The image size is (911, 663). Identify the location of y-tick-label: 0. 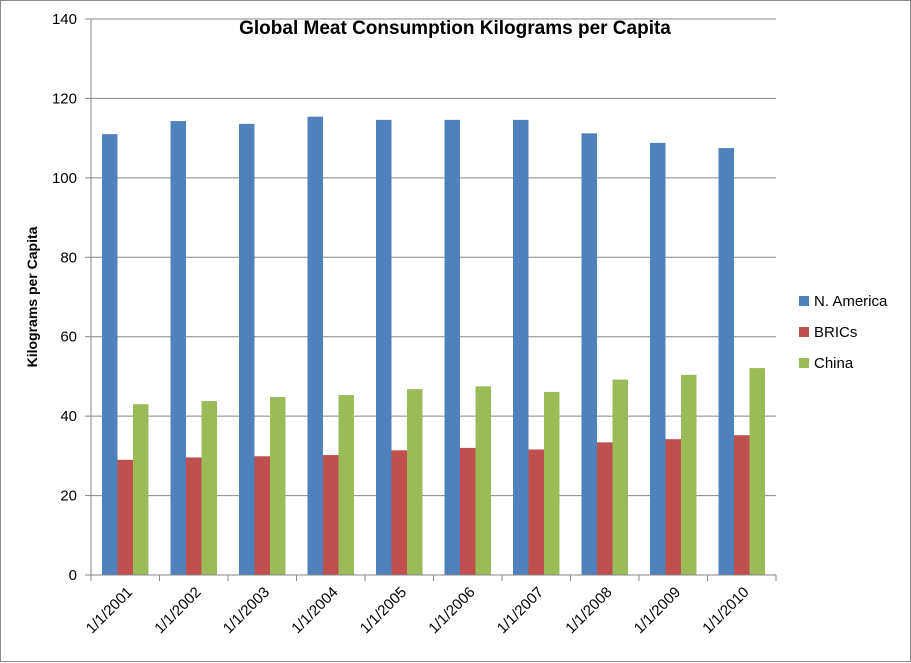
(73, 575).